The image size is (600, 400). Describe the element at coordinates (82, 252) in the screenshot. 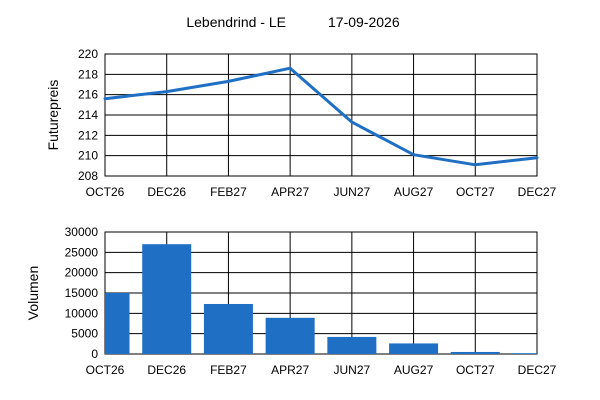

I see `bar-chart-y-tick-label: 25000` at that location.